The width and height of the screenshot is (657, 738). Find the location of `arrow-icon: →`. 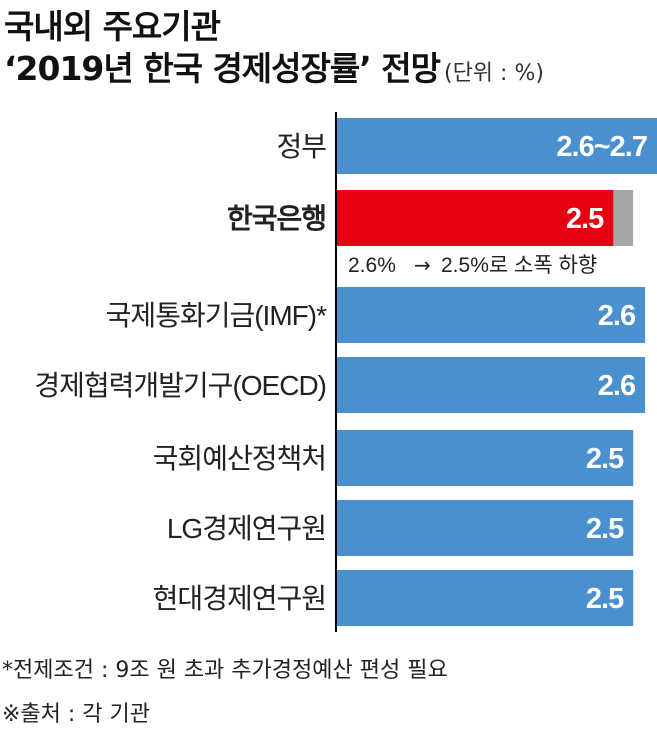

arrow-icon: → is located at coordinates (422, 265).